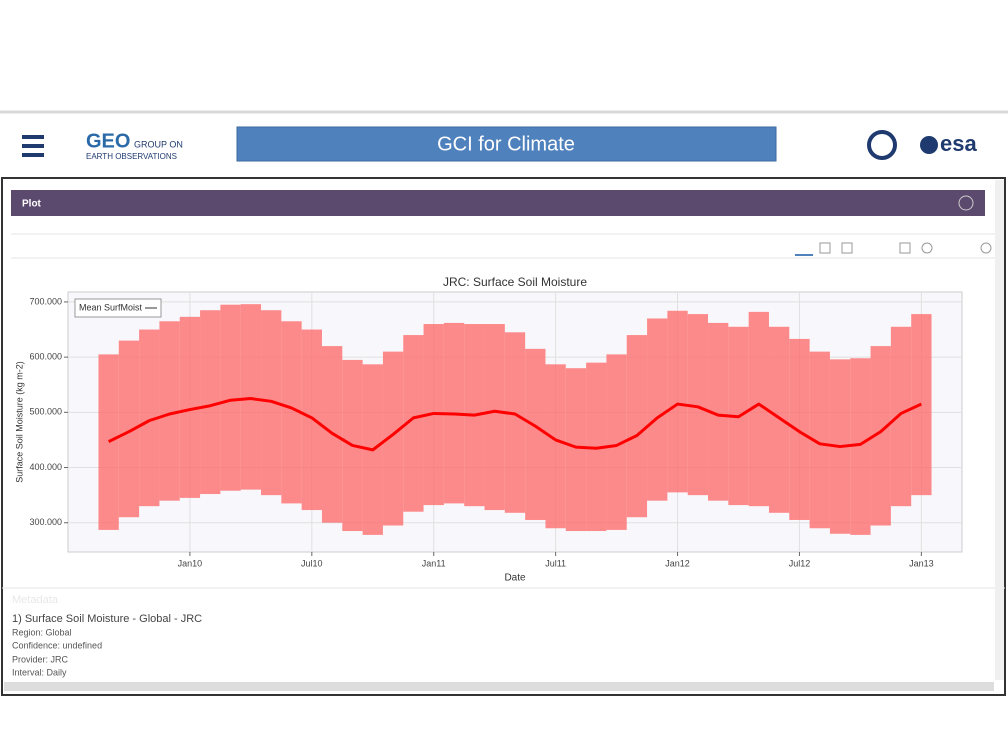 Image resolution: width=1008 pixels, height=756 pixels. What do you see at coordinates (515, 578) in the screenshot?
I see `x-axis-label: Date` at bounding box center [515, 578].